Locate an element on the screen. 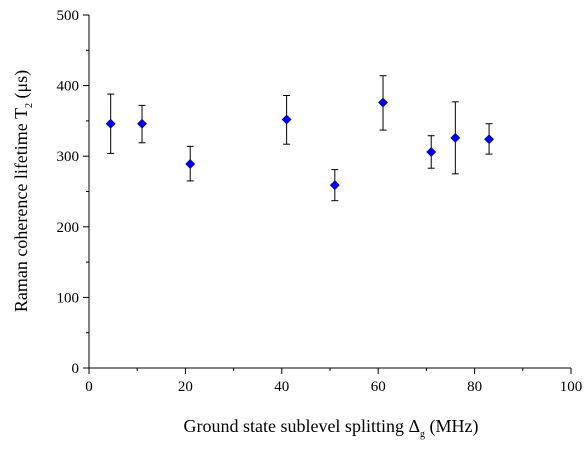  x-tick-label: 60 is located at coordinates (378, 387).